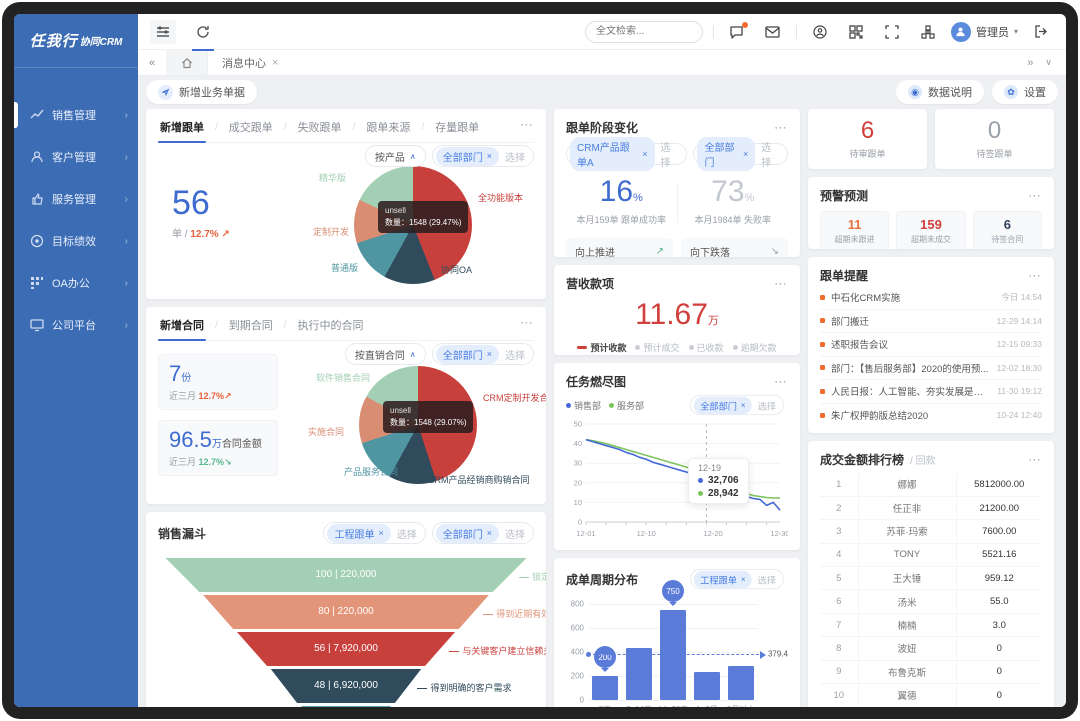 The width and height of the screenshot is (1080, 721). Describe the element at coordinates (773, 32) in the screenshot. I see `mail-icon` at that location.